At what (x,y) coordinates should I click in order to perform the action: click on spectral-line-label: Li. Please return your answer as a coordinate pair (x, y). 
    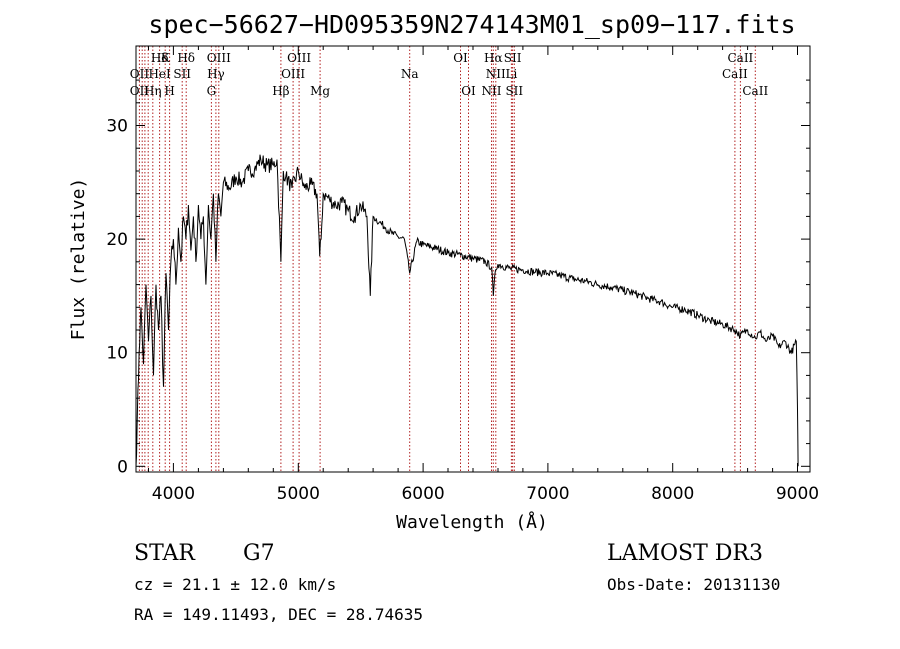
    Looking at the image, I should click on (511, 74).